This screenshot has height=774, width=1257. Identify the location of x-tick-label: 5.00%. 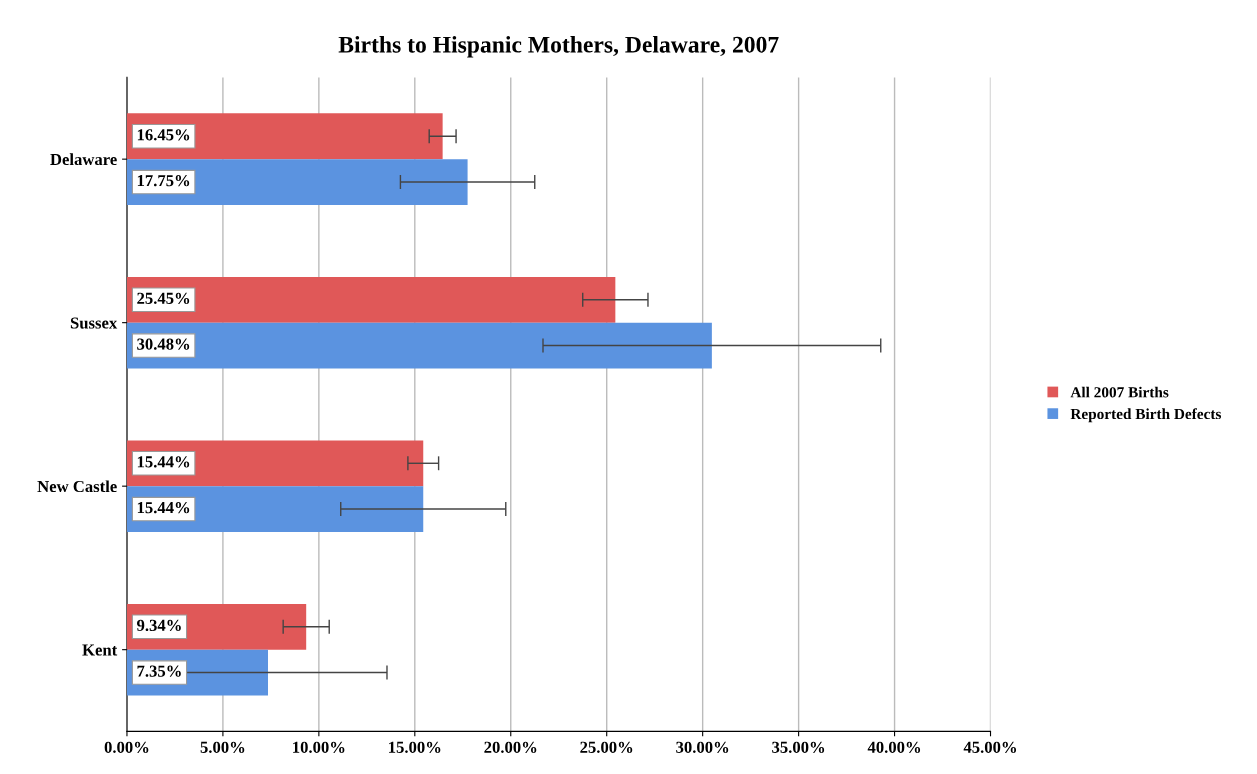
(222, 747).